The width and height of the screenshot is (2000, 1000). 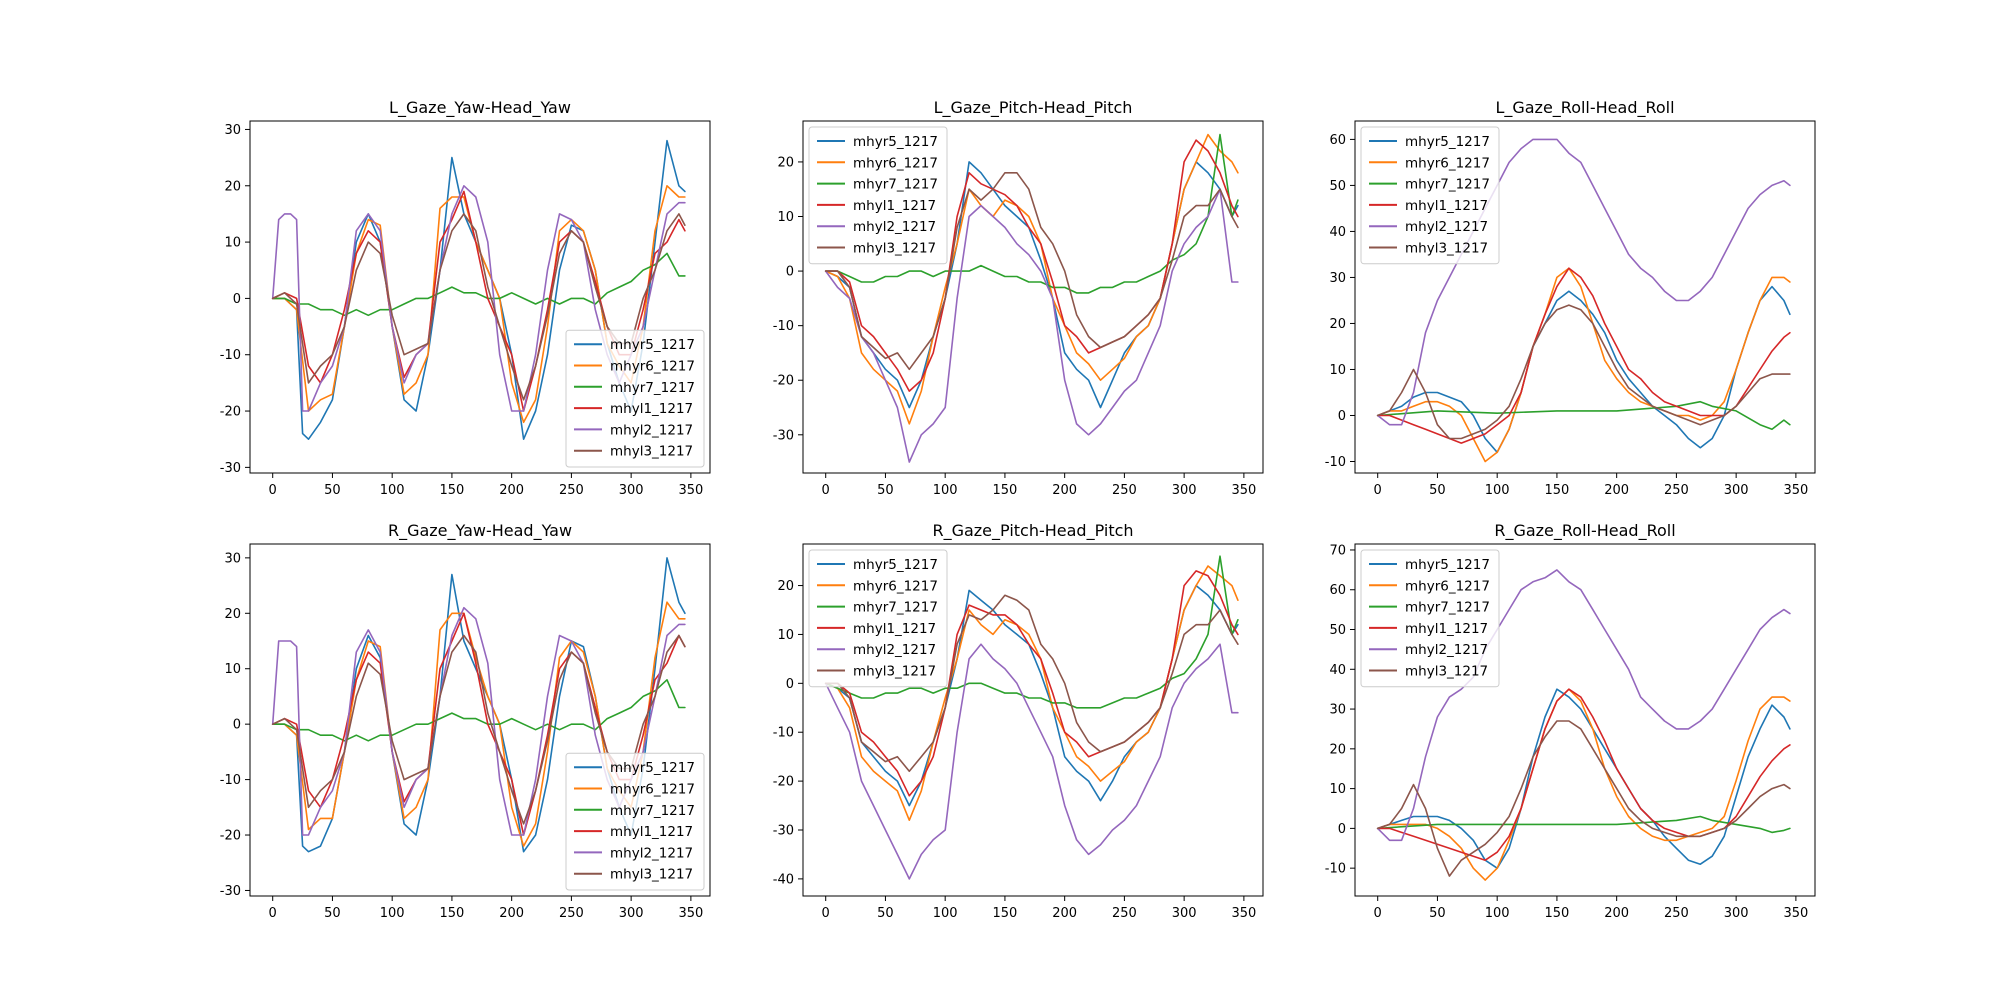 What do you see at coordinates (1584, 108) in the screenshot?
I see `chart-title: L_Gaze_Roll-Head_Roll` at bounding box center [1584, 108].